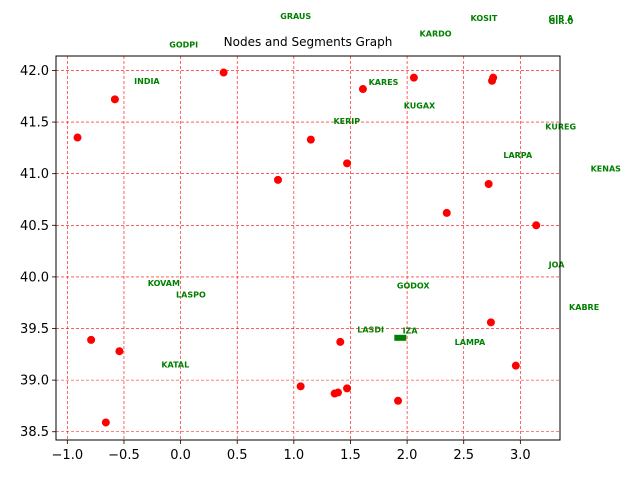 The width and height of the screenshot is (640, 480). What do you see at coordinates (175, 365) in the screenshot?
I see `waypoint-label: KATAL` at bounding box center [175, 365].